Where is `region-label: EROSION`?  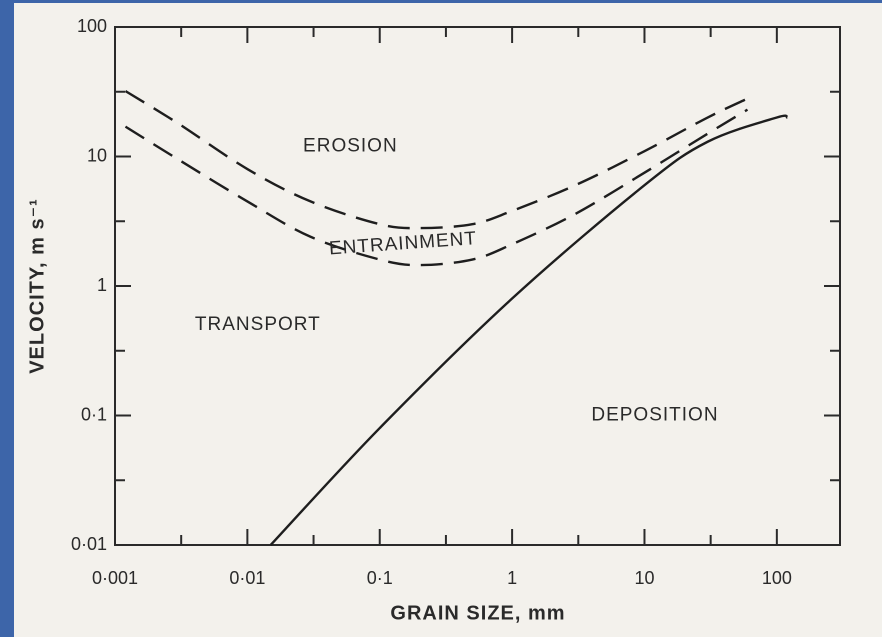
region-label: EROSION is located at coordinates (350, 145).